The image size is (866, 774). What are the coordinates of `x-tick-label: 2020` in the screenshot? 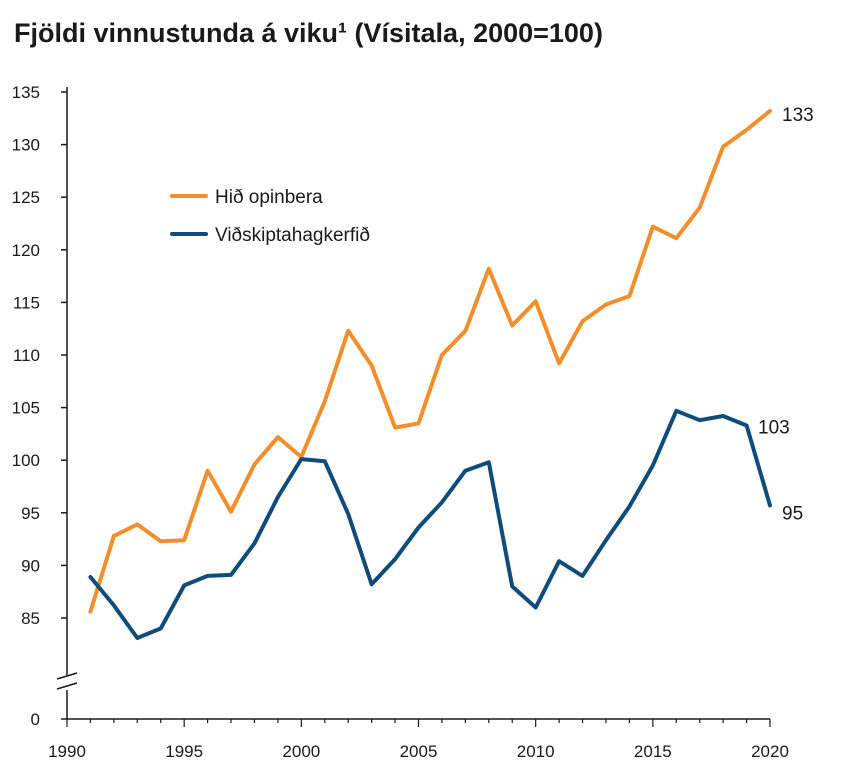 It's located at (770, 751).